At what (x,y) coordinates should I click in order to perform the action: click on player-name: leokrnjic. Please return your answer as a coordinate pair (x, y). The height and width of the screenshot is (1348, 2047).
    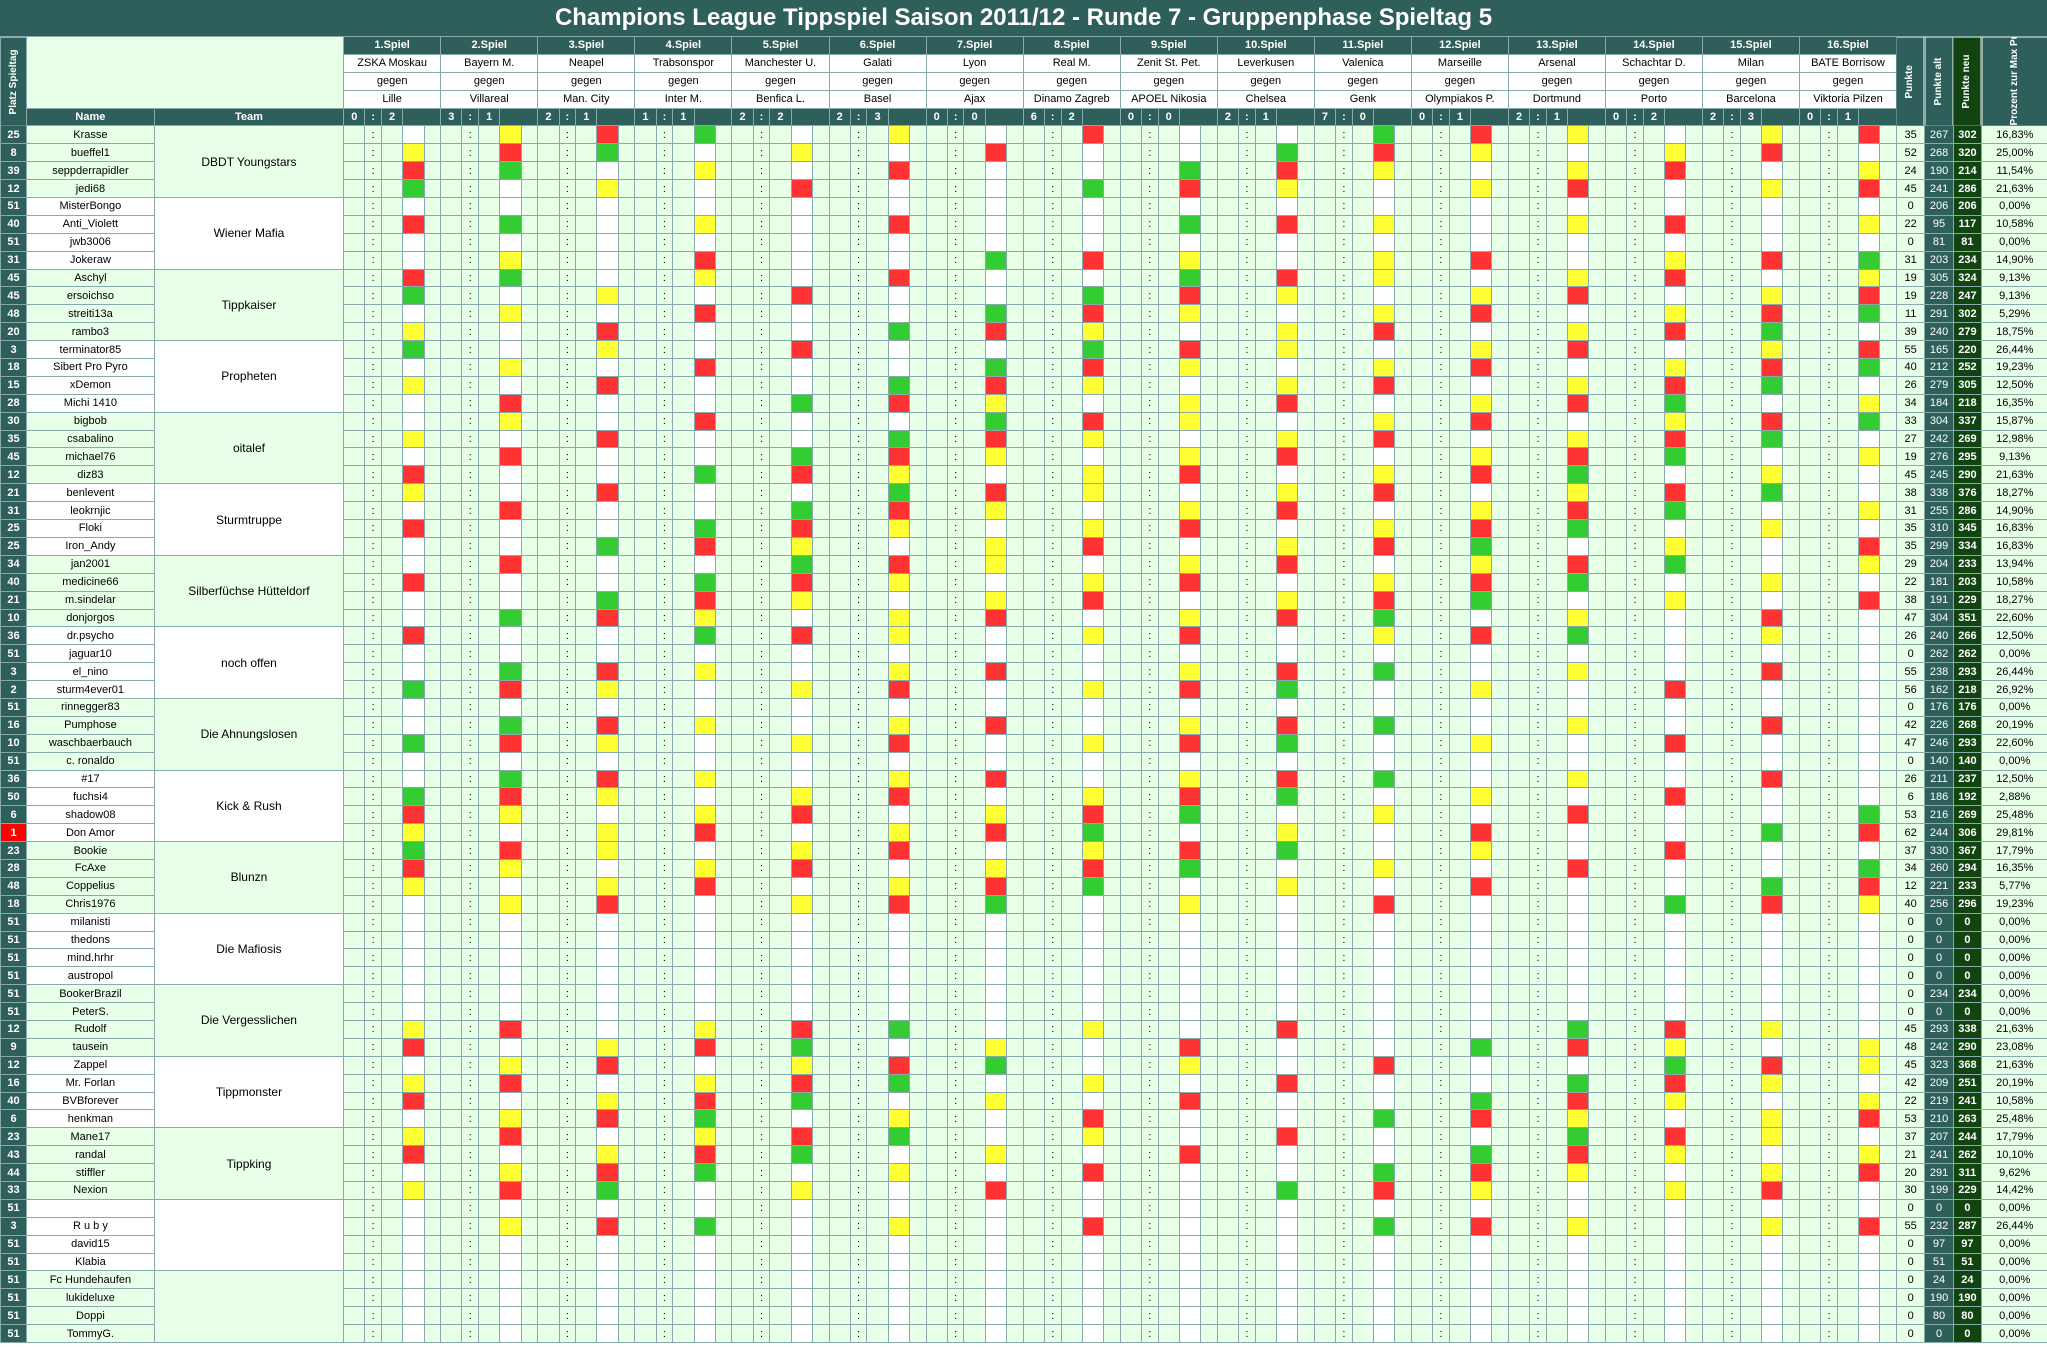
    Looking at the image, I should click on (90, 511).